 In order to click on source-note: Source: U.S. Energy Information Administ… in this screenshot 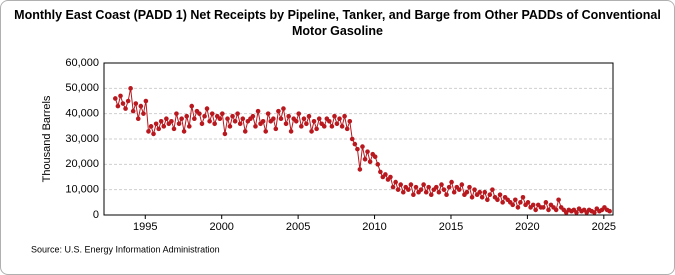, I will do `click(125, 249)`.